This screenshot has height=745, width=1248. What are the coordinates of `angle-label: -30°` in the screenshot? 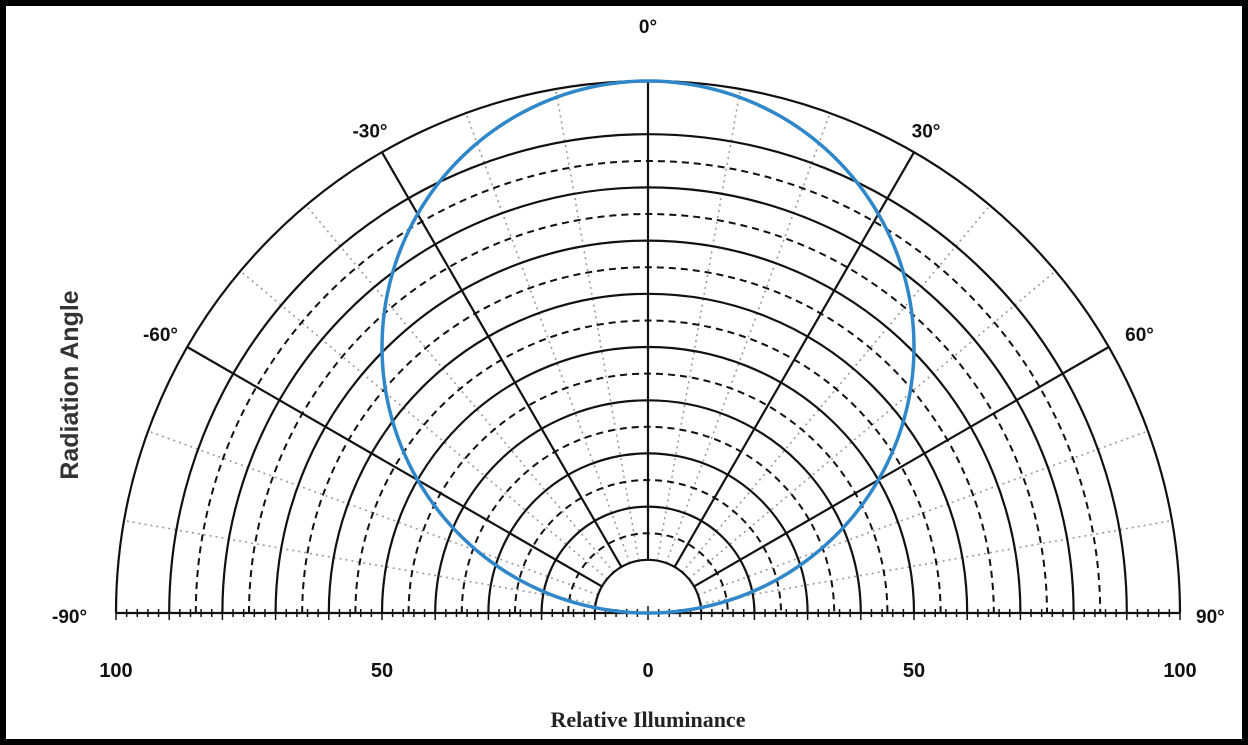 It's located at (369, 131).